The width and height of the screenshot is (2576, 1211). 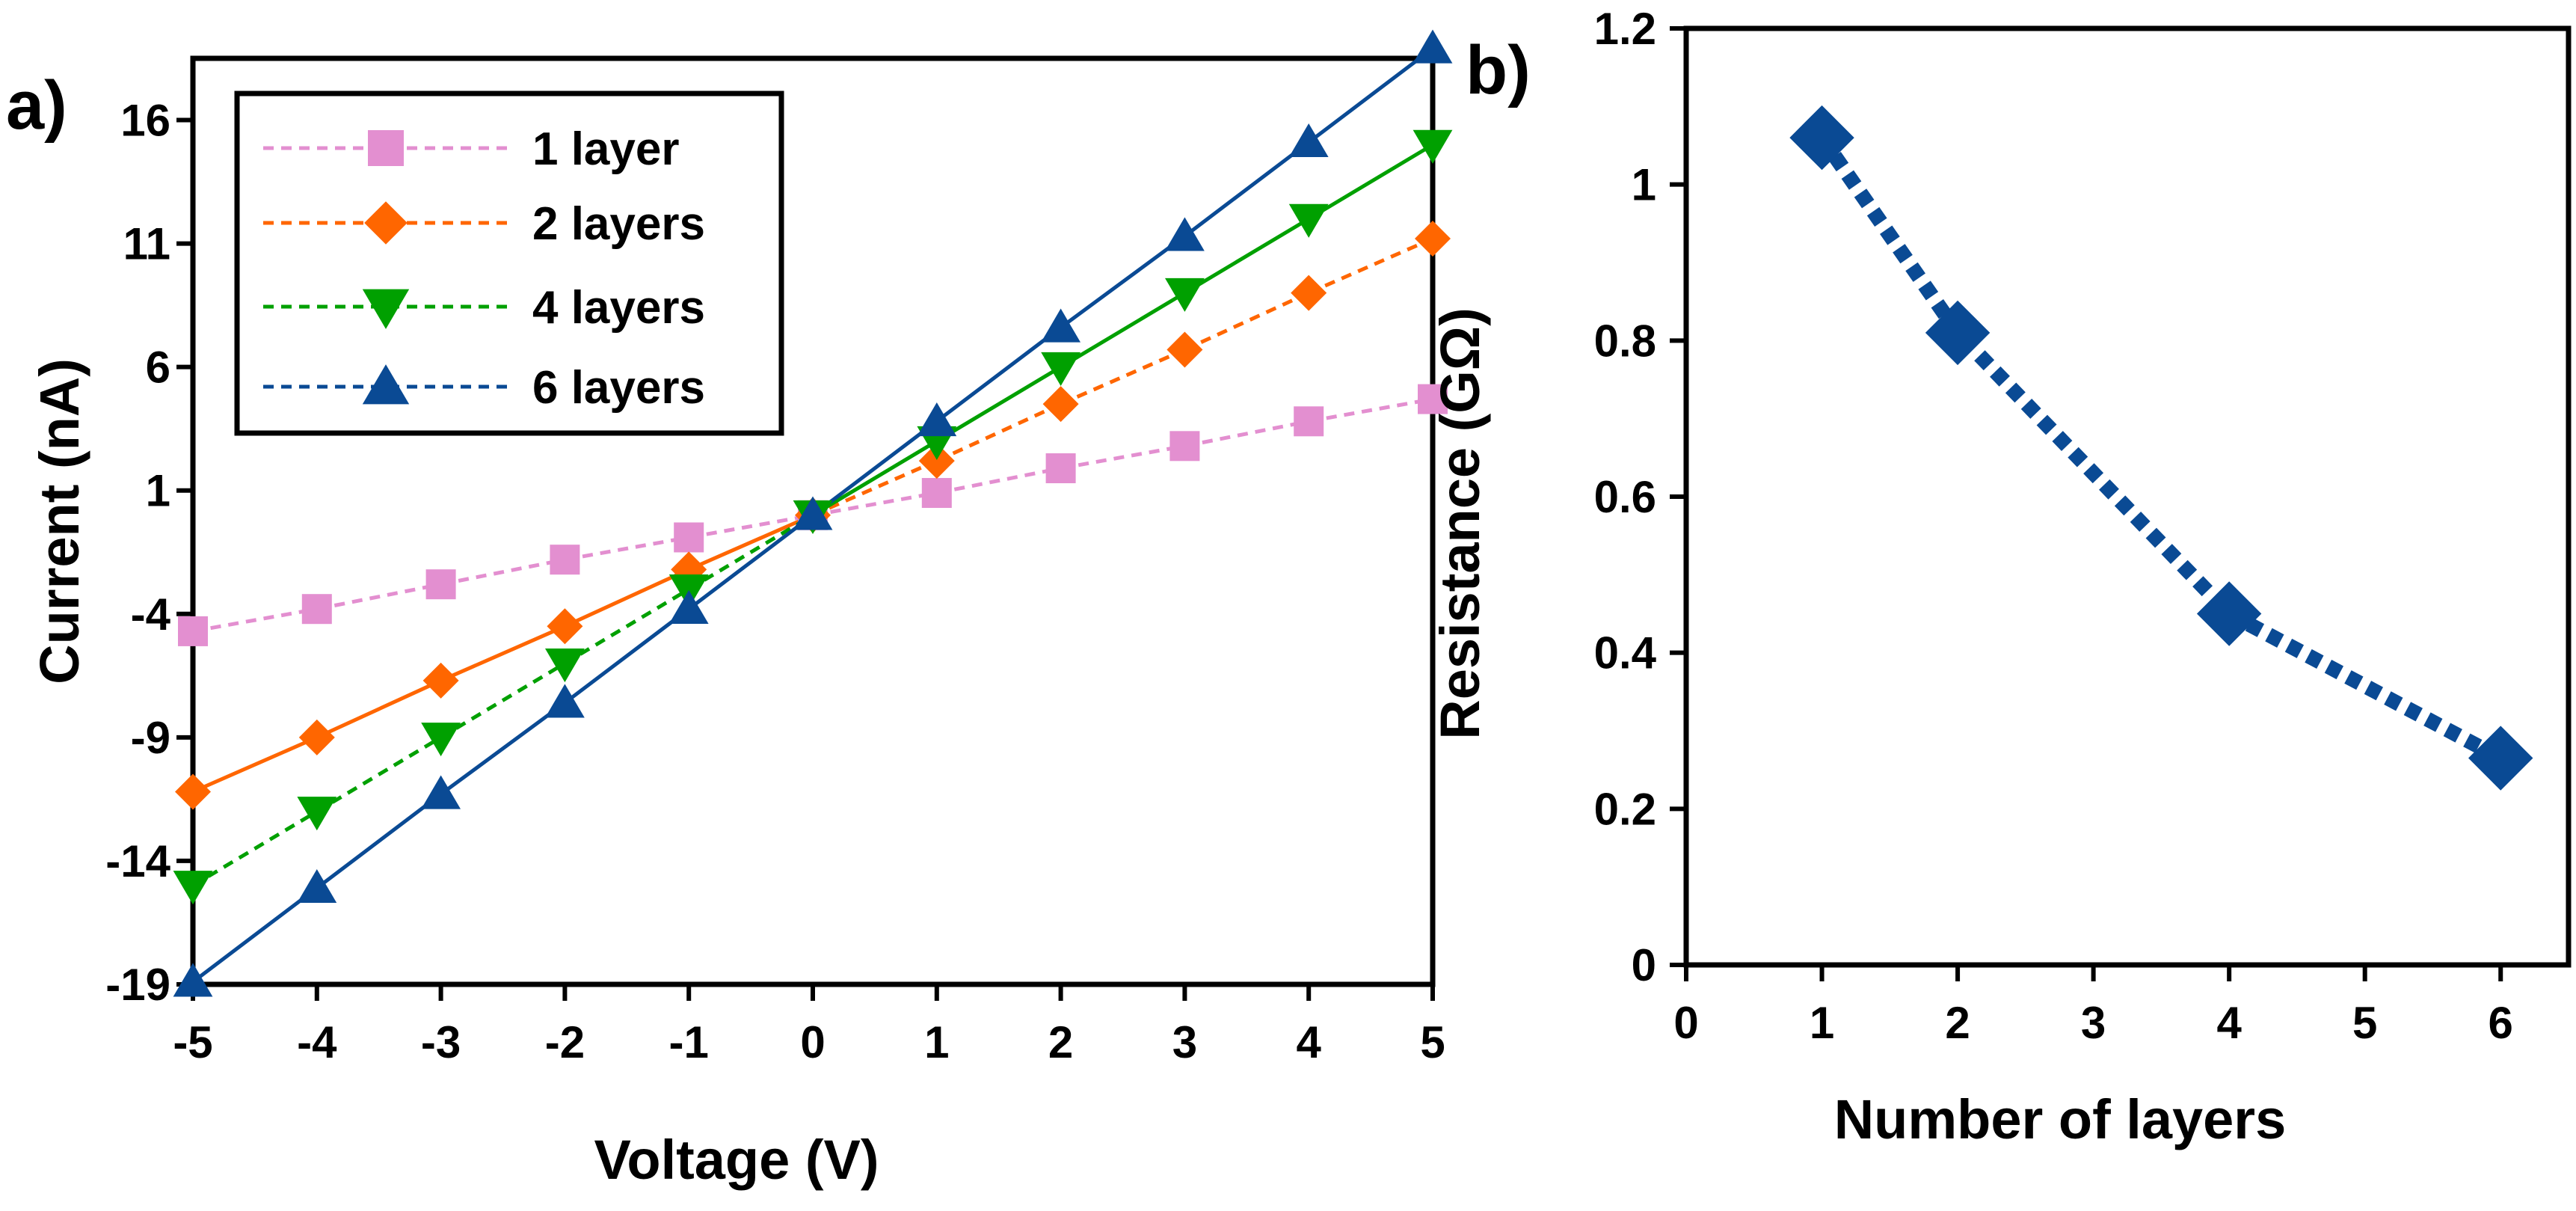 What do you see at coordinates (59, 521) in the screenshot?
I see `panel-a-y-axis-label: Current (nA)` at bounding box center [59, 521].